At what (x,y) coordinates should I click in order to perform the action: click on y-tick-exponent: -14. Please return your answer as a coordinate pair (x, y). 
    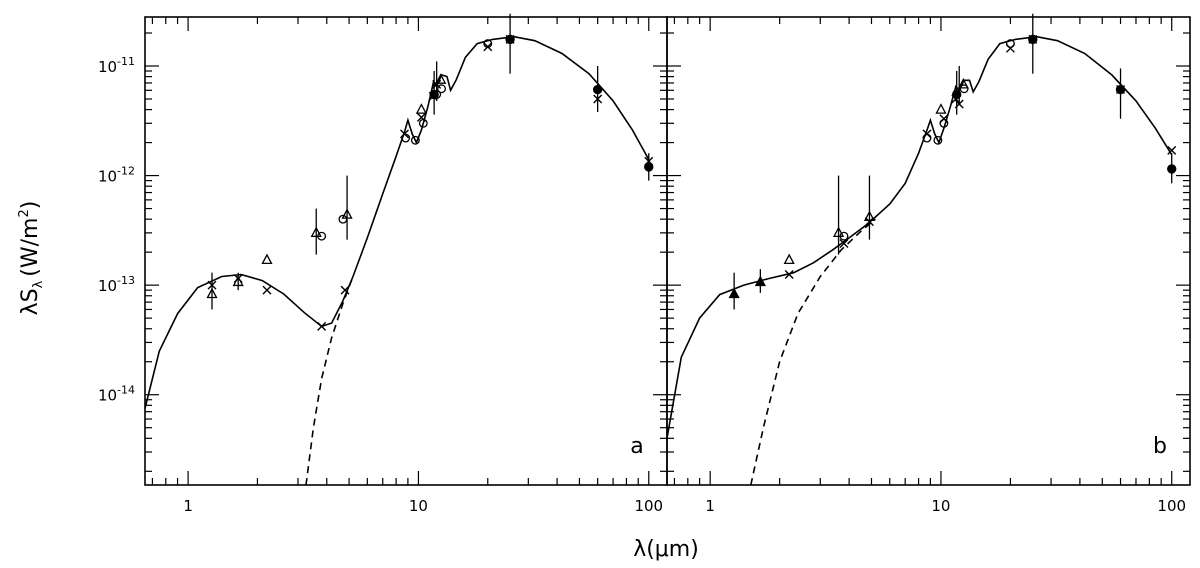
    Looking at the image, I should click on (126, 390).